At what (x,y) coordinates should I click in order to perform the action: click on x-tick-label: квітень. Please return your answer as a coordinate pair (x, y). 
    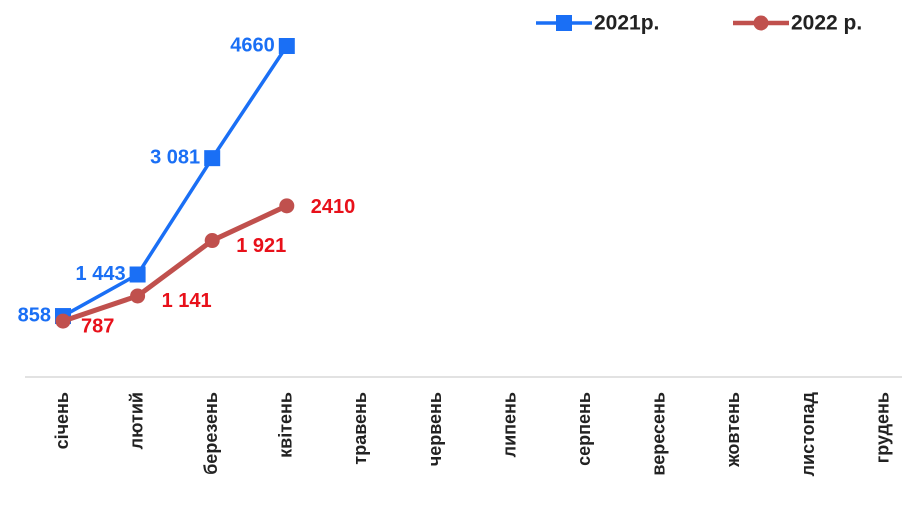
    Looking at the image, I should click on (286, 425).